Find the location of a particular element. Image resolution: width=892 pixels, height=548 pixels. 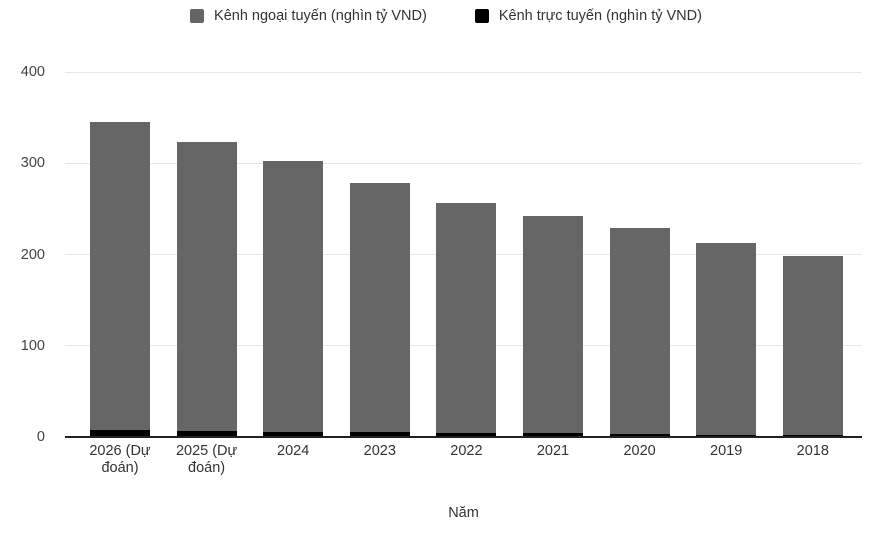

legend-item-online-channel: Kênh trực tuyến (nghìn tỷ VND) is located at coordinates (588, 16).